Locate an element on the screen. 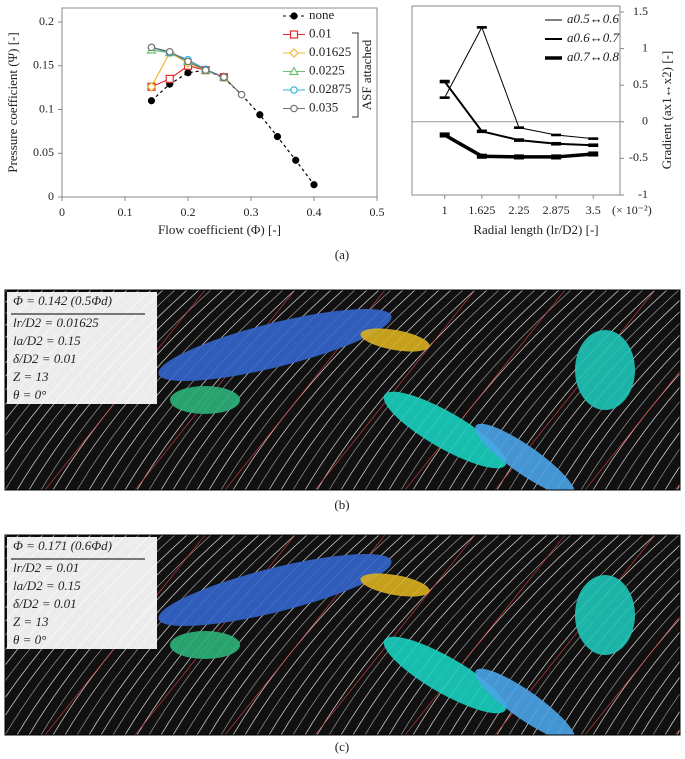  legend-label: 0.02875 is located at coordinates (330, 88).